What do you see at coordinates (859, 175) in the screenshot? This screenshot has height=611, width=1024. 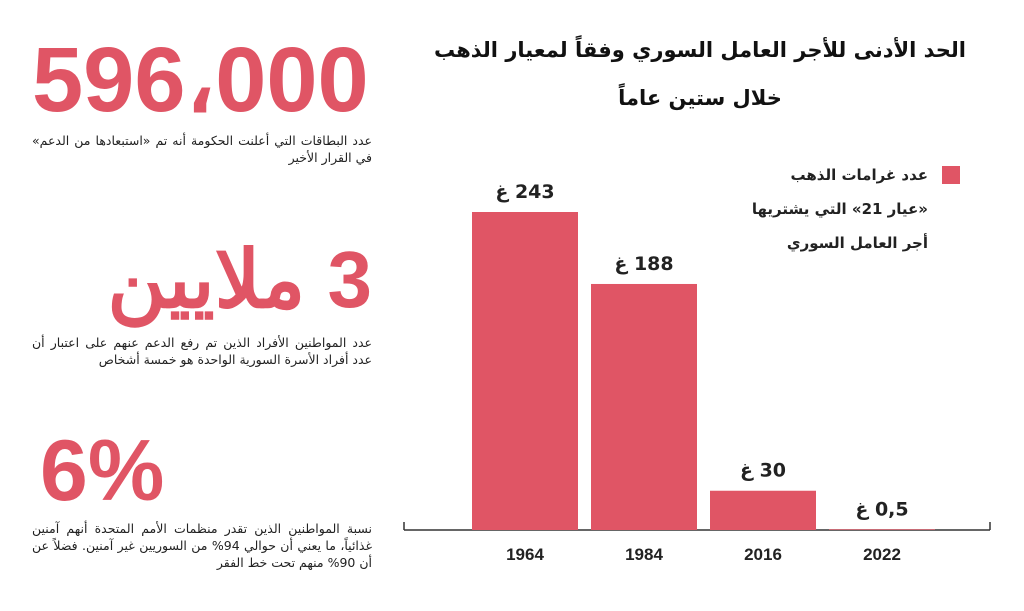 I see `legend-line: عدد غرامات الذهب` at bounding box center [859, 175].